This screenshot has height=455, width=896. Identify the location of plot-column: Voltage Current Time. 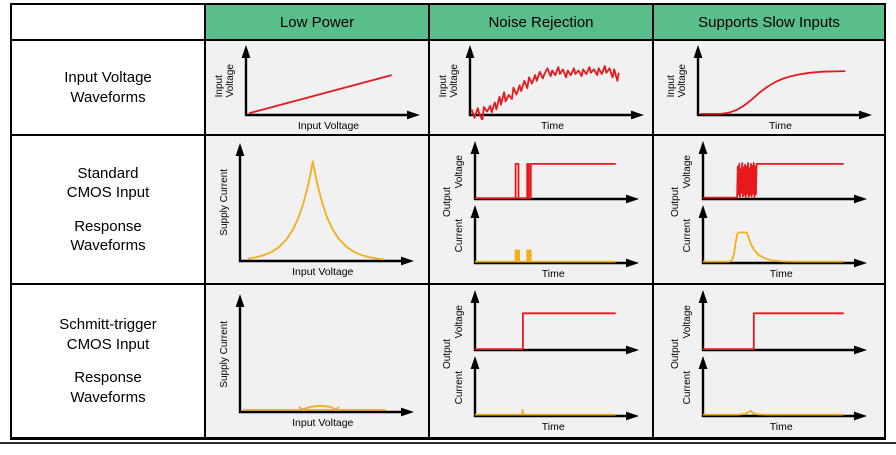
(774, 361).